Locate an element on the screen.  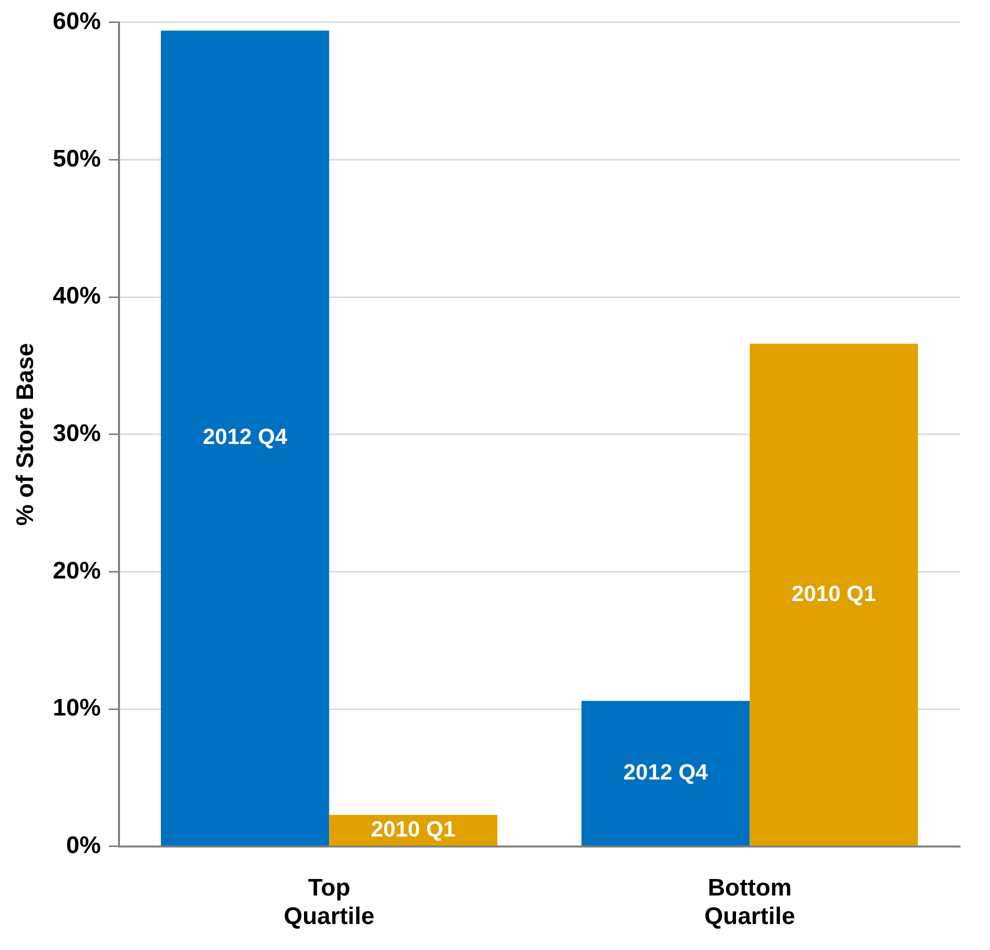
text: 2010 Q1 is located at coordinates (834, 593).